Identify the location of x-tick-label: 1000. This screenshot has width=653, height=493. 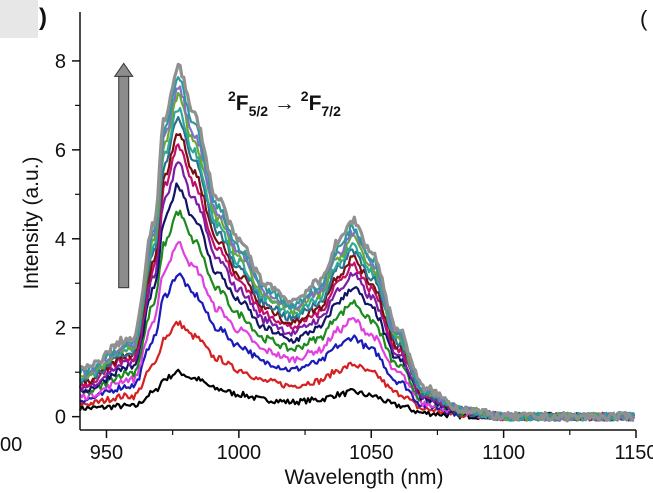
(239, 453).